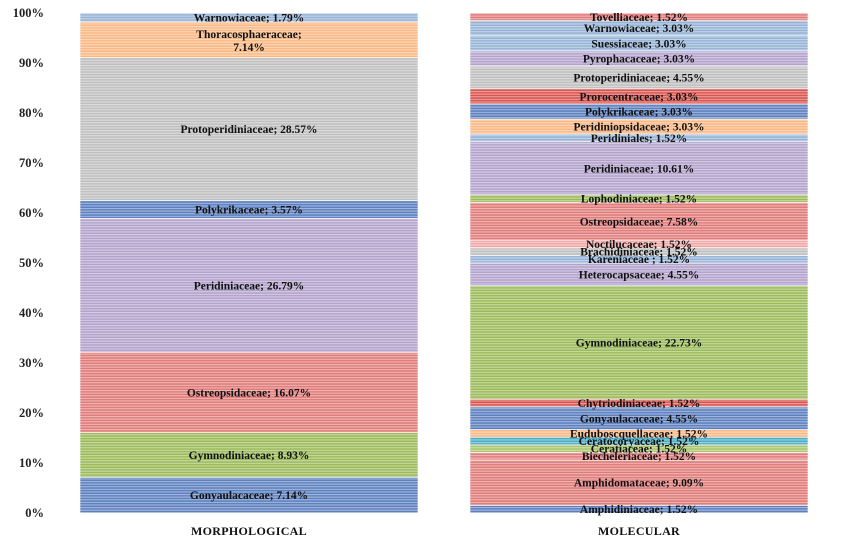  What do you see at coordinates (639, 531) in the screenshot?
I see `x-category-label: MOLECULAR` at bounding box center [639, 531].